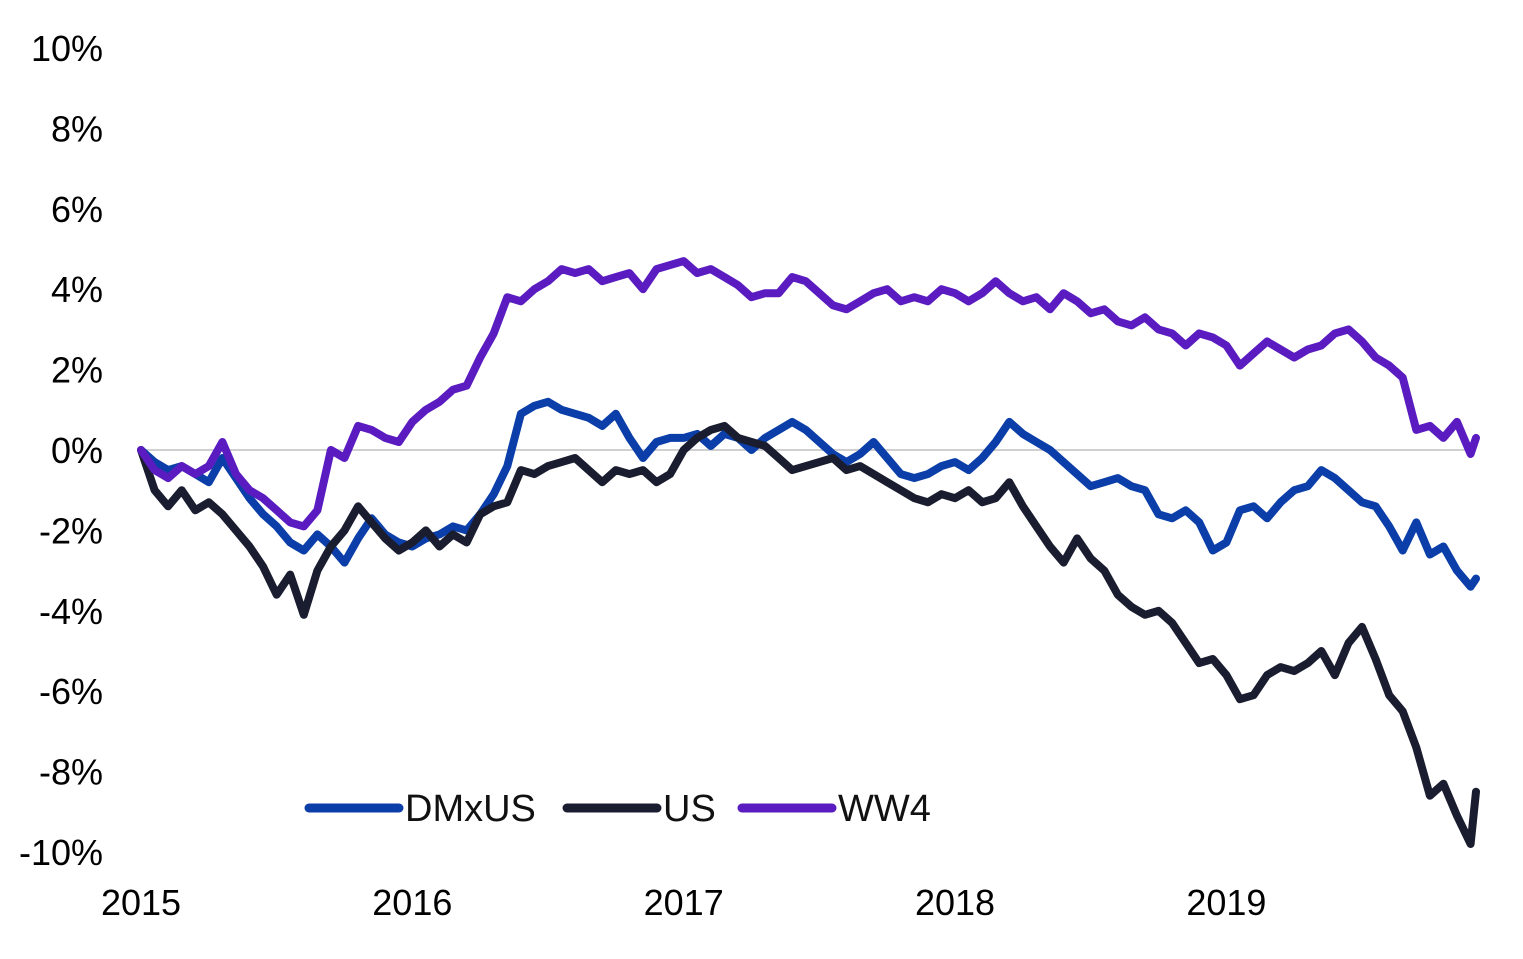 Image resolution: width=1523 pixels, height=959 pixels. I want to click on y-axis-tick-labels: 10% 8% 6% 4% 2% 0% -2% -4% -6% -8% -10%, so click(61, 450).